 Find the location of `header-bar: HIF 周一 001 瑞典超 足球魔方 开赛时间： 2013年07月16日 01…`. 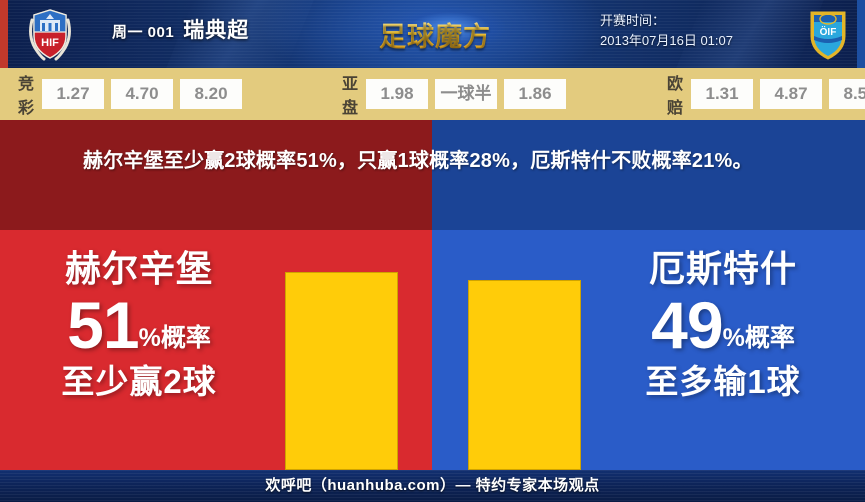

header-bar: HIF 周一 001 瑞典超 足球魔方 开赛时间： 2013年07月16日 01… is located at coordinates (432, 34).